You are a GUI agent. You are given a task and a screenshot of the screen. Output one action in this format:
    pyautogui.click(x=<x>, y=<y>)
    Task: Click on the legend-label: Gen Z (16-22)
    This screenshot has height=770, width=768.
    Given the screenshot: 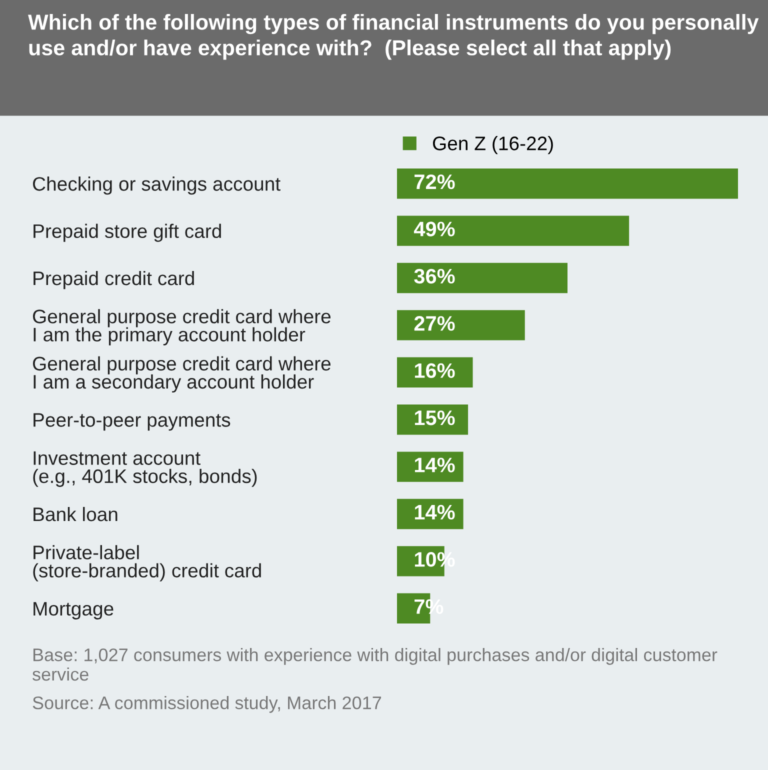 What is the action you would take?
    pyautogui.click(x=492, y=145)
    